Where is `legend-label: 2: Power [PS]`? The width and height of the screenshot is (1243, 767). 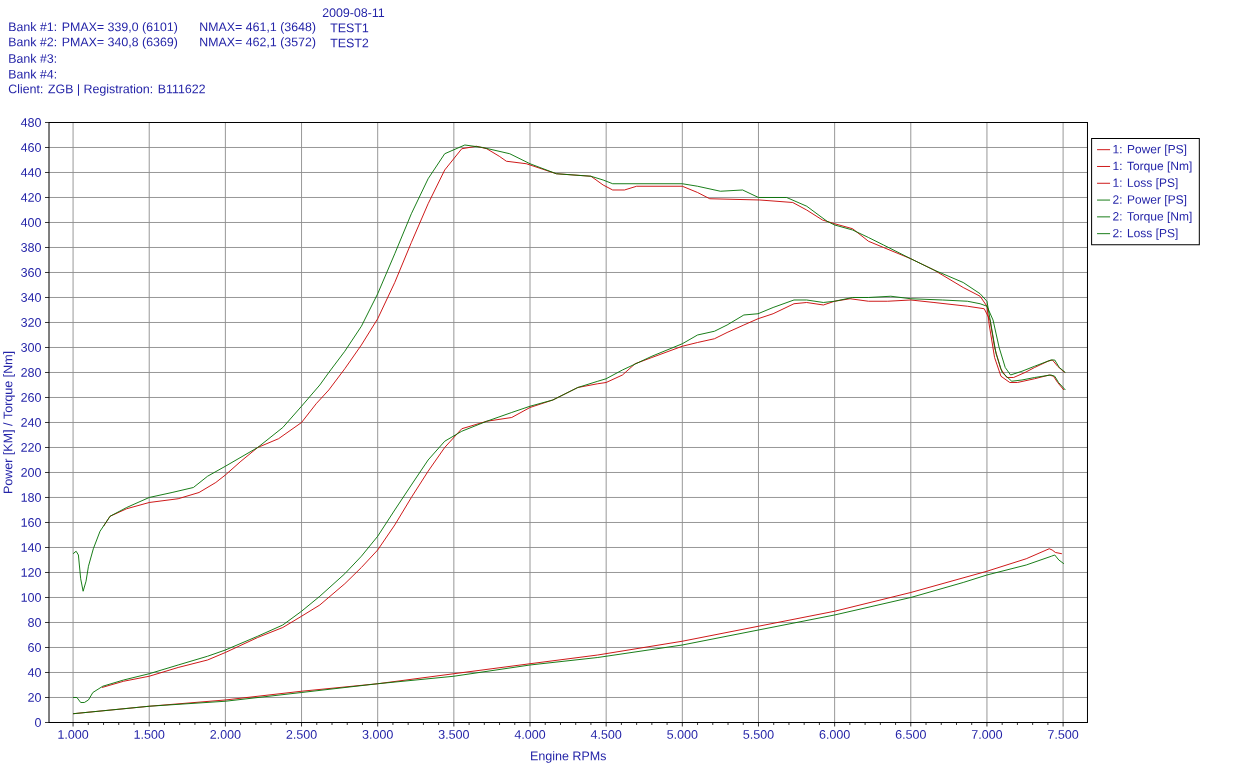
legend-label: 2: Power [PS] is located at coordinates (1150, 200).